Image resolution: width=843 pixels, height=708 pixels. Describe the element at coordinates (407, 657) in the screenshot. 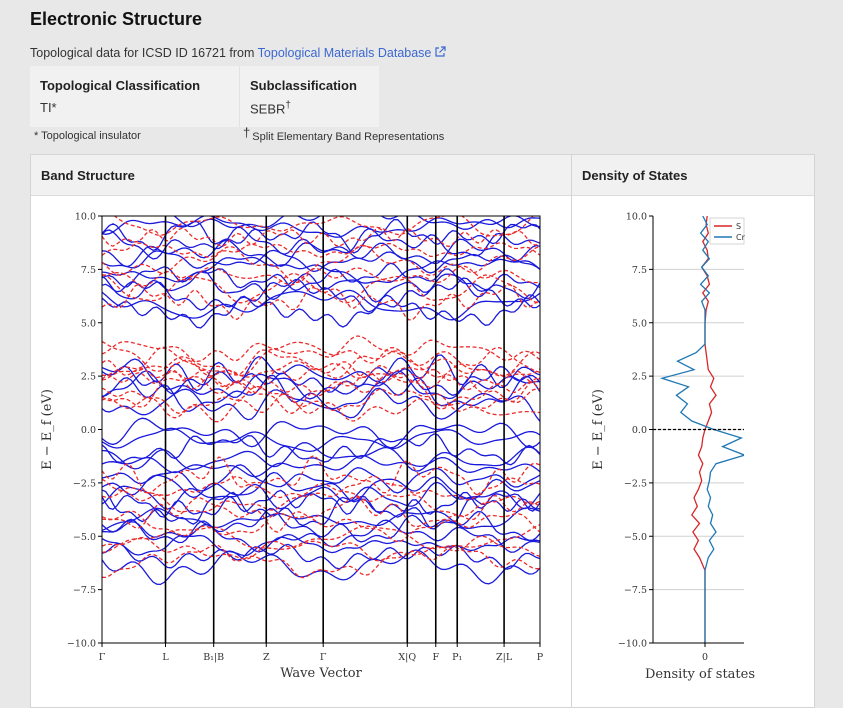

I see `kpoint-label: X|Q` at that location.